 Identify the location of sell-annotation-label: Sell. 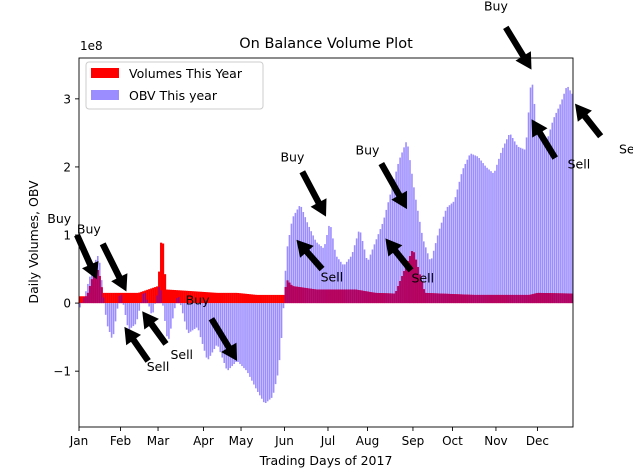
(332, 276).